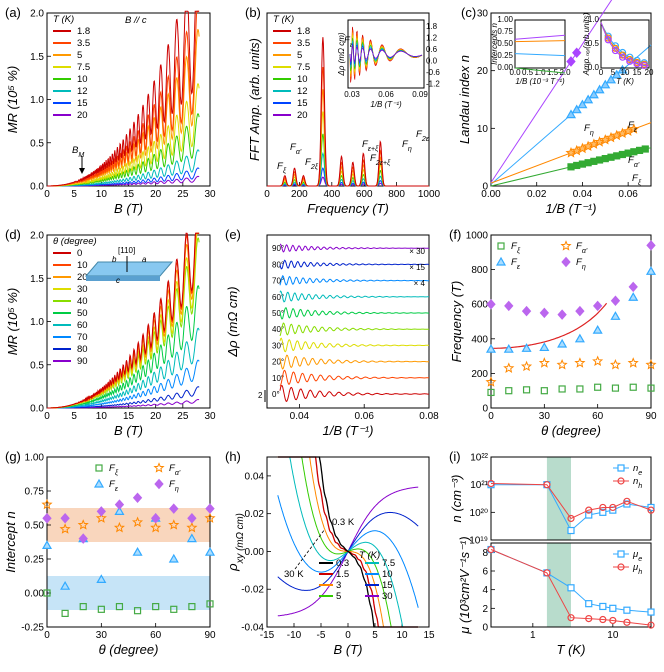 The width and height of the screenshot is (664, 672). I want to click on panel-f-legend-marker, so click(566, 245).